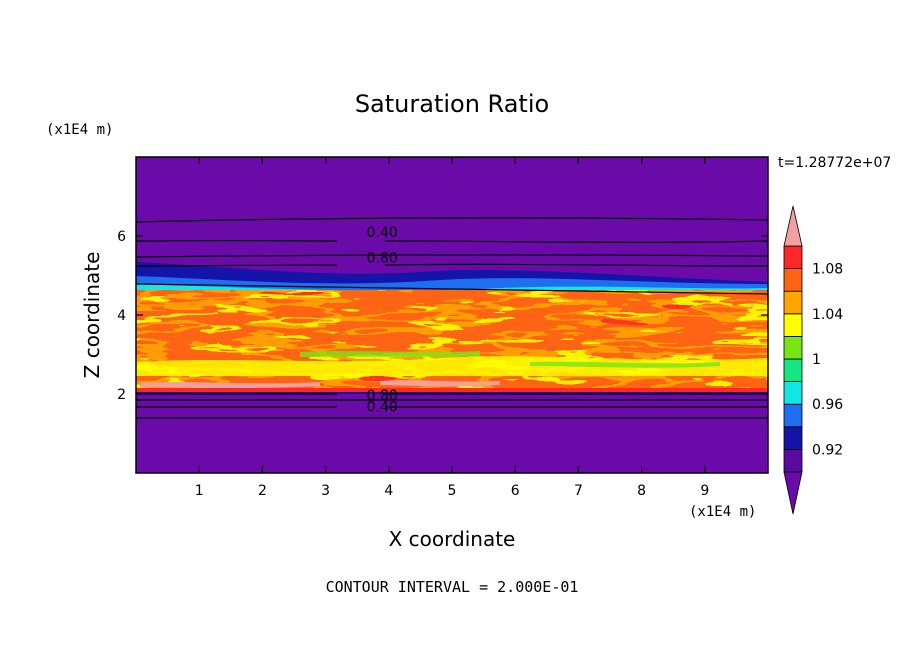 Image resolution: width=904 pixels, height=654 pixels. Describe the element at coordinates (452, 390) in the screenshot. I see `saturated-bottom-edge` at that location.